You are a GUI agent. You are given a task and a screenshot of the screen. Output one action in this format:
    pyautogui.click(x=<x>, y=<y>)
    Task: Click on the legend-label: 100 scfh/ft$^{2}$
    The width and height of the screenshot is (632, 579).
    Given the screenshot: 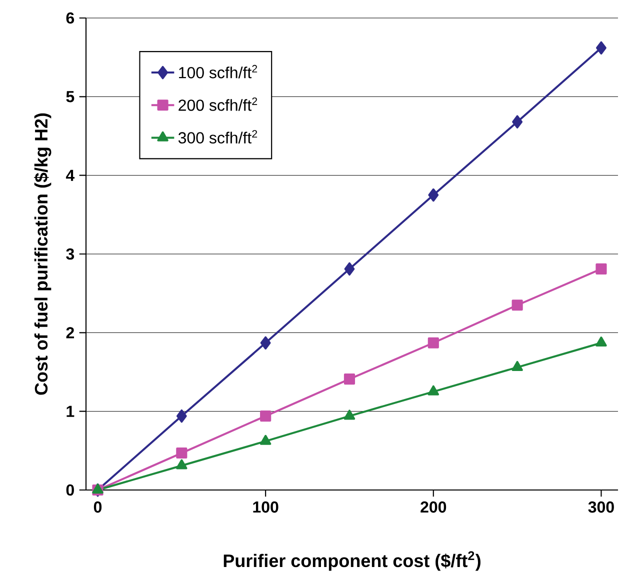 What is the action you would take?
    pyautogui.click(x=218, y=71)
    